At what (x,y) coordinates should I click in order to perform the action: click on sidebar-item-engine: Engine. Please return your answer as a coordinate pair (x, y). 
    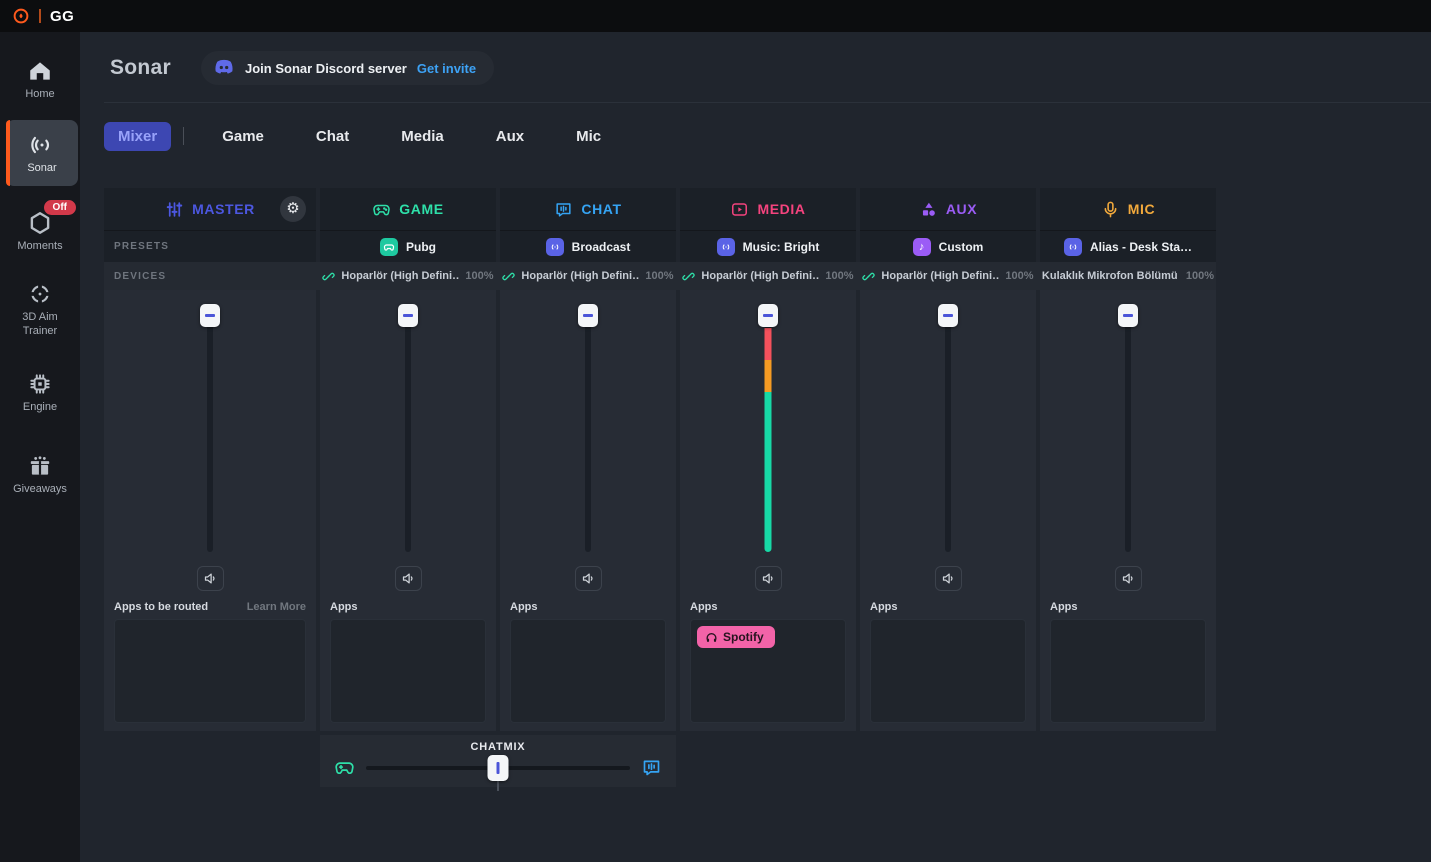
    Looking at the image, I should click on (40, 393).